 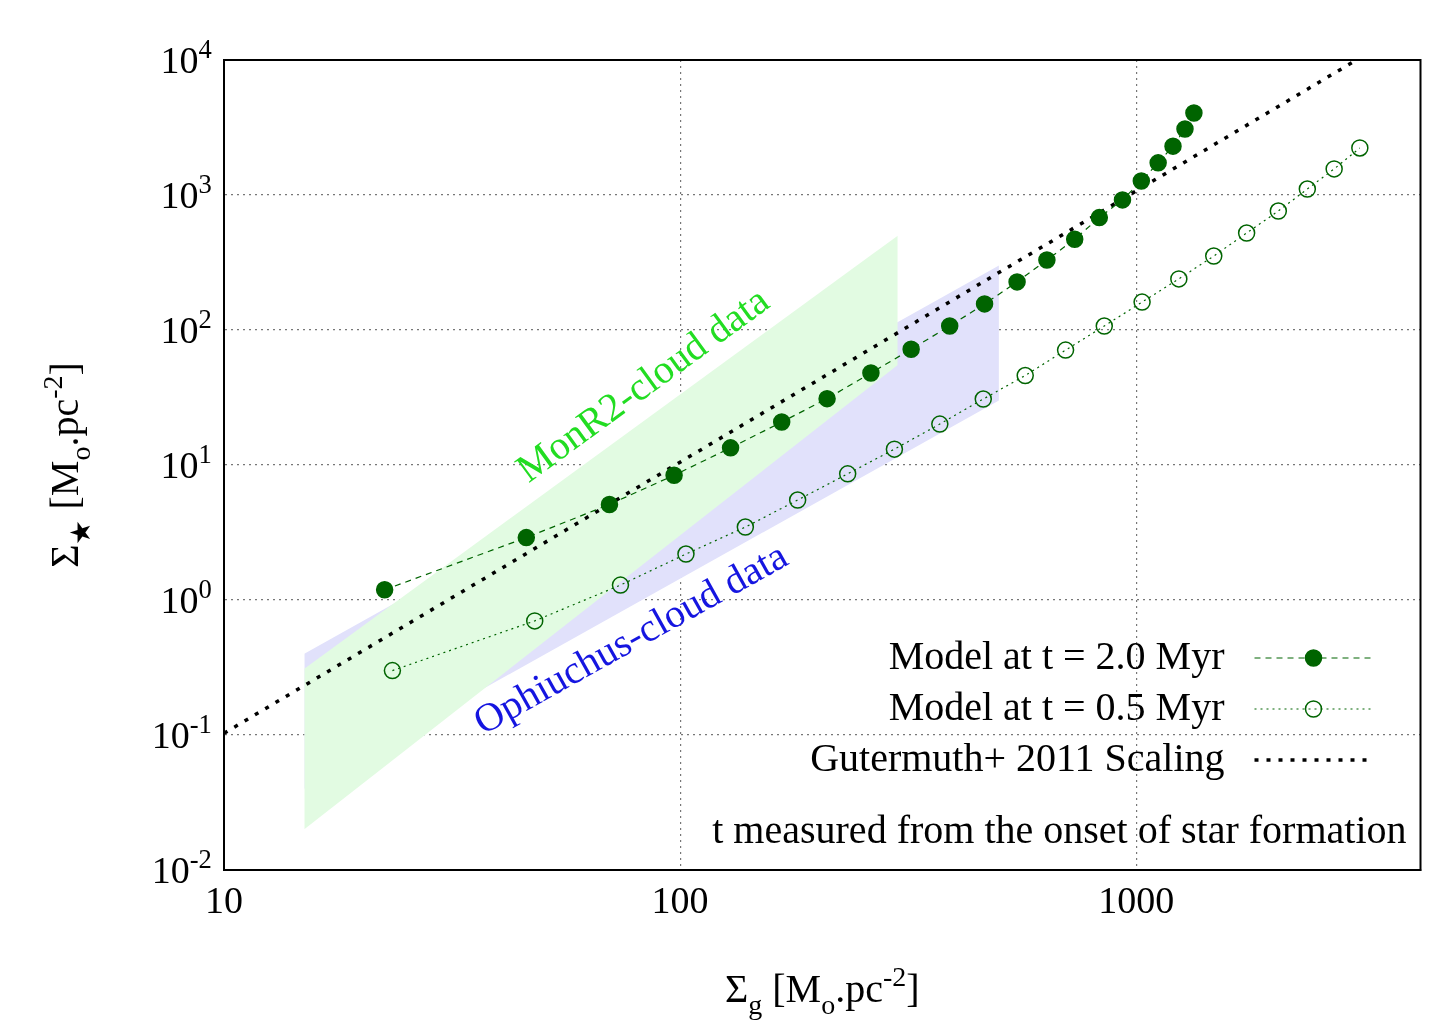 What do you see at coordinates (1056, 655) in the screenshot?
I see `legend-label: Model at t = 2.0 Myr` at bounding box center [1056, 655].